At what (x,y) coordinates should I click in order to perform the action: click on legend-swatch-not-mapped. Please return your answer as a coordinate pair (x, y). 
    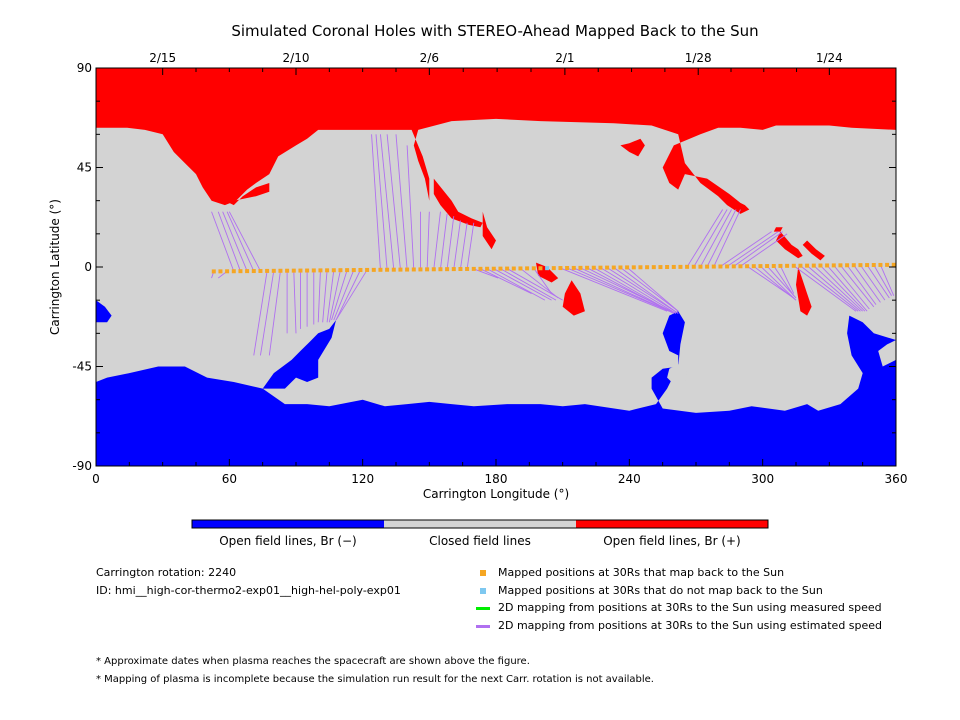
    Looking at the image, I should click on (483, 591).